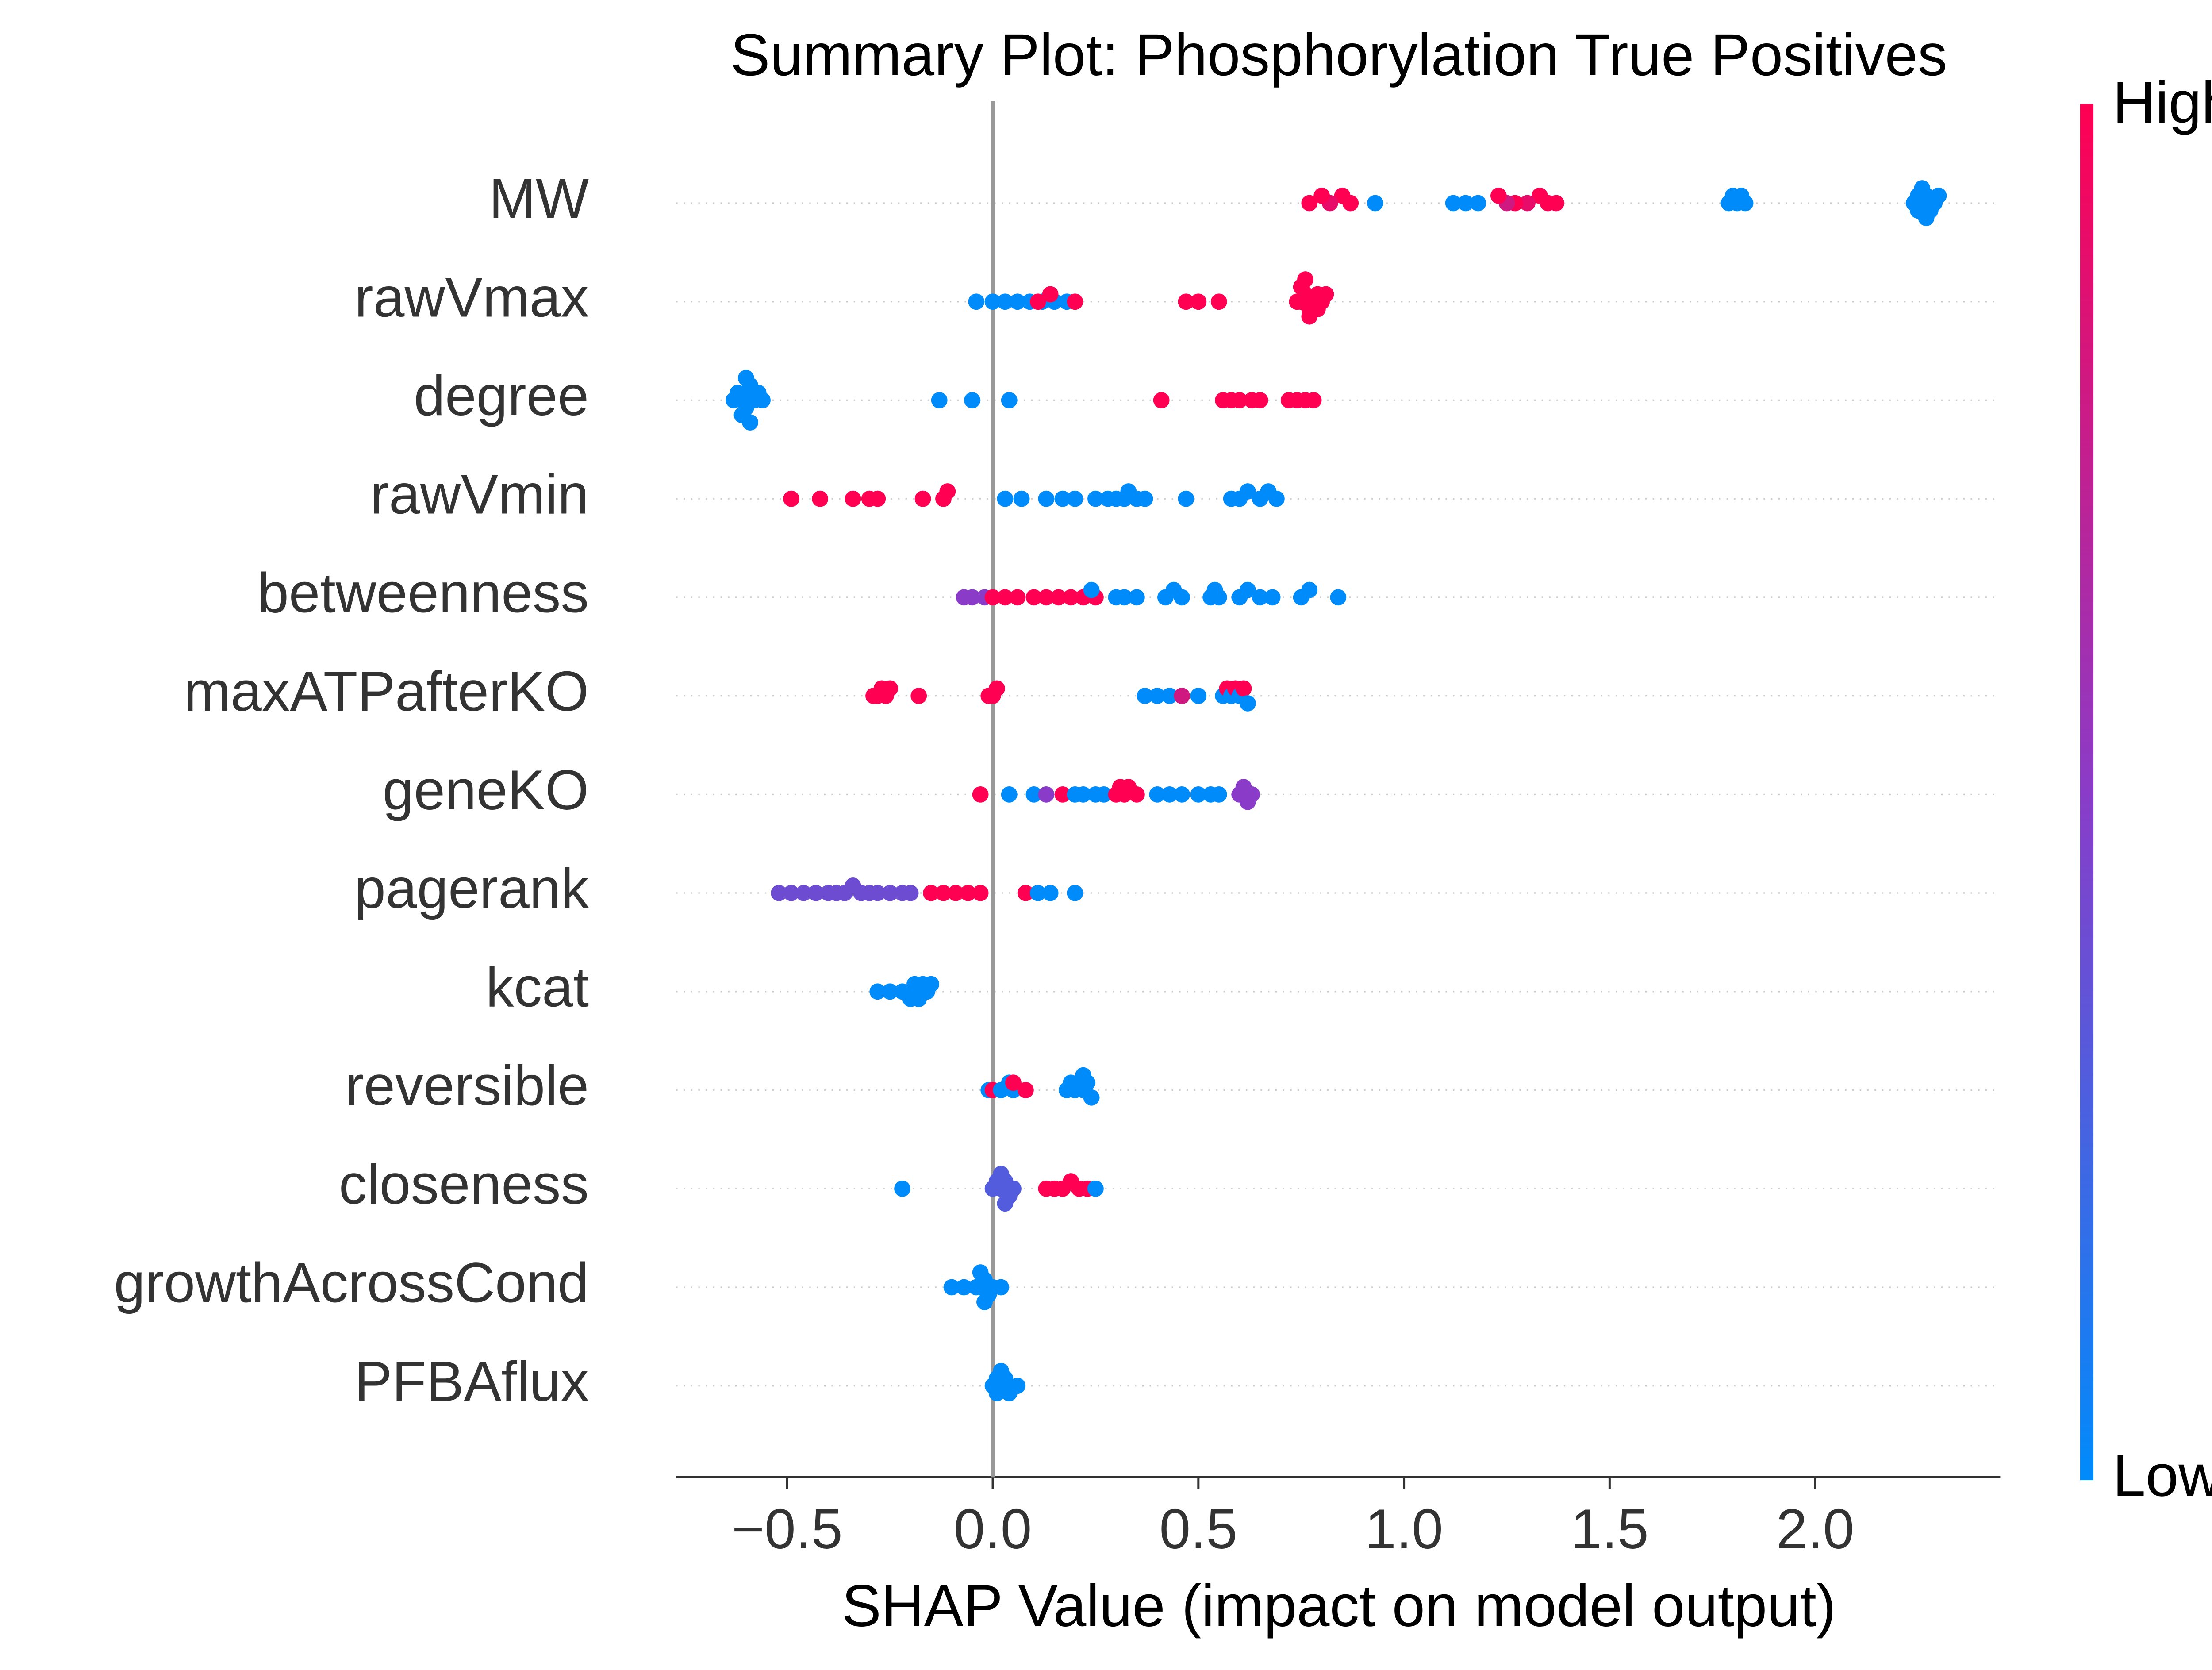  What do you see at coordinates (472, 297) in the screenshot?
I see `y-tick-label: rawVmax` at bounding box center [472, 297].